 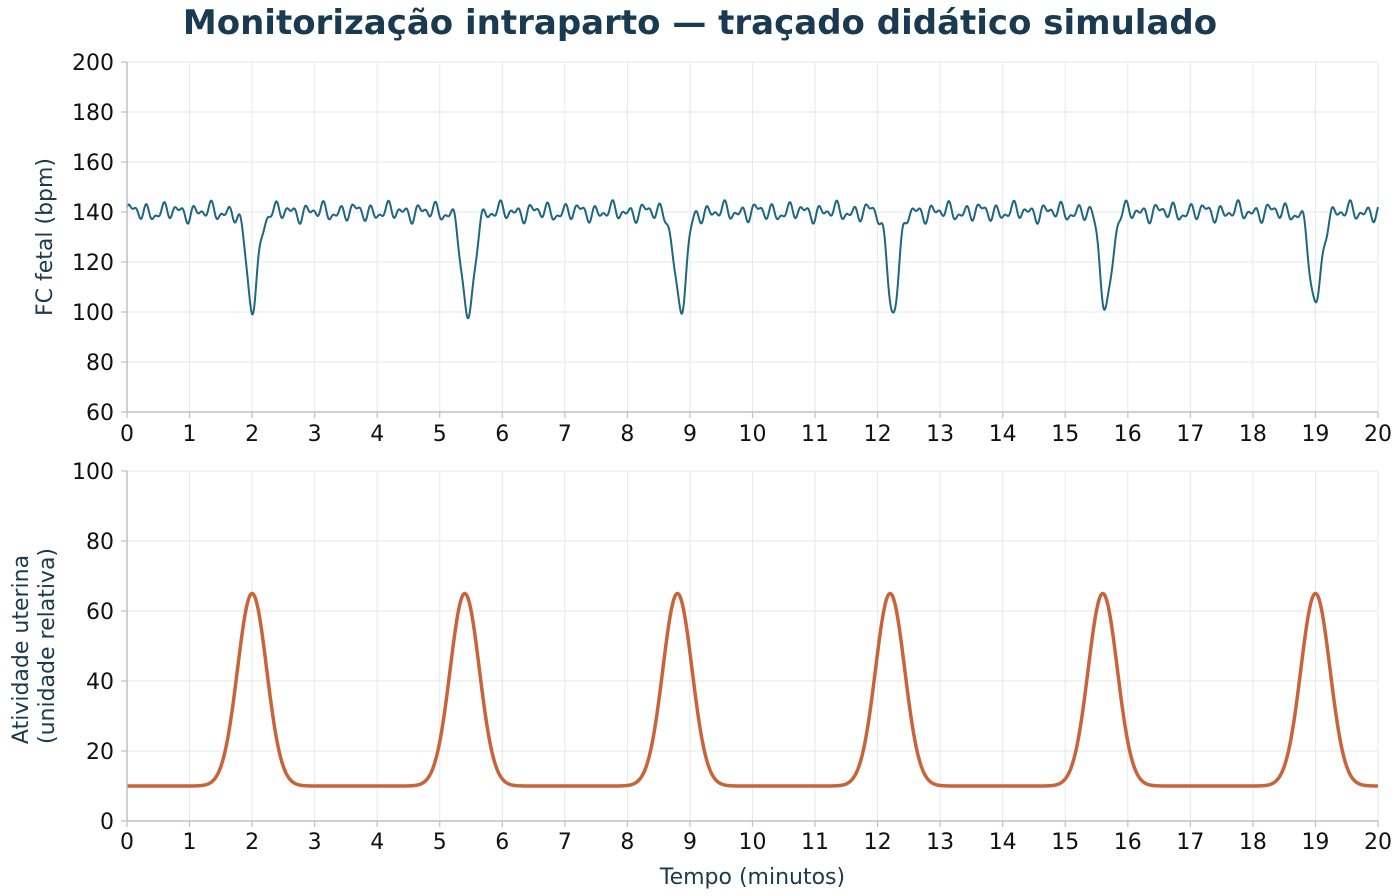 I want to click on y-tick-label: 200, so click(x=93, y=63).